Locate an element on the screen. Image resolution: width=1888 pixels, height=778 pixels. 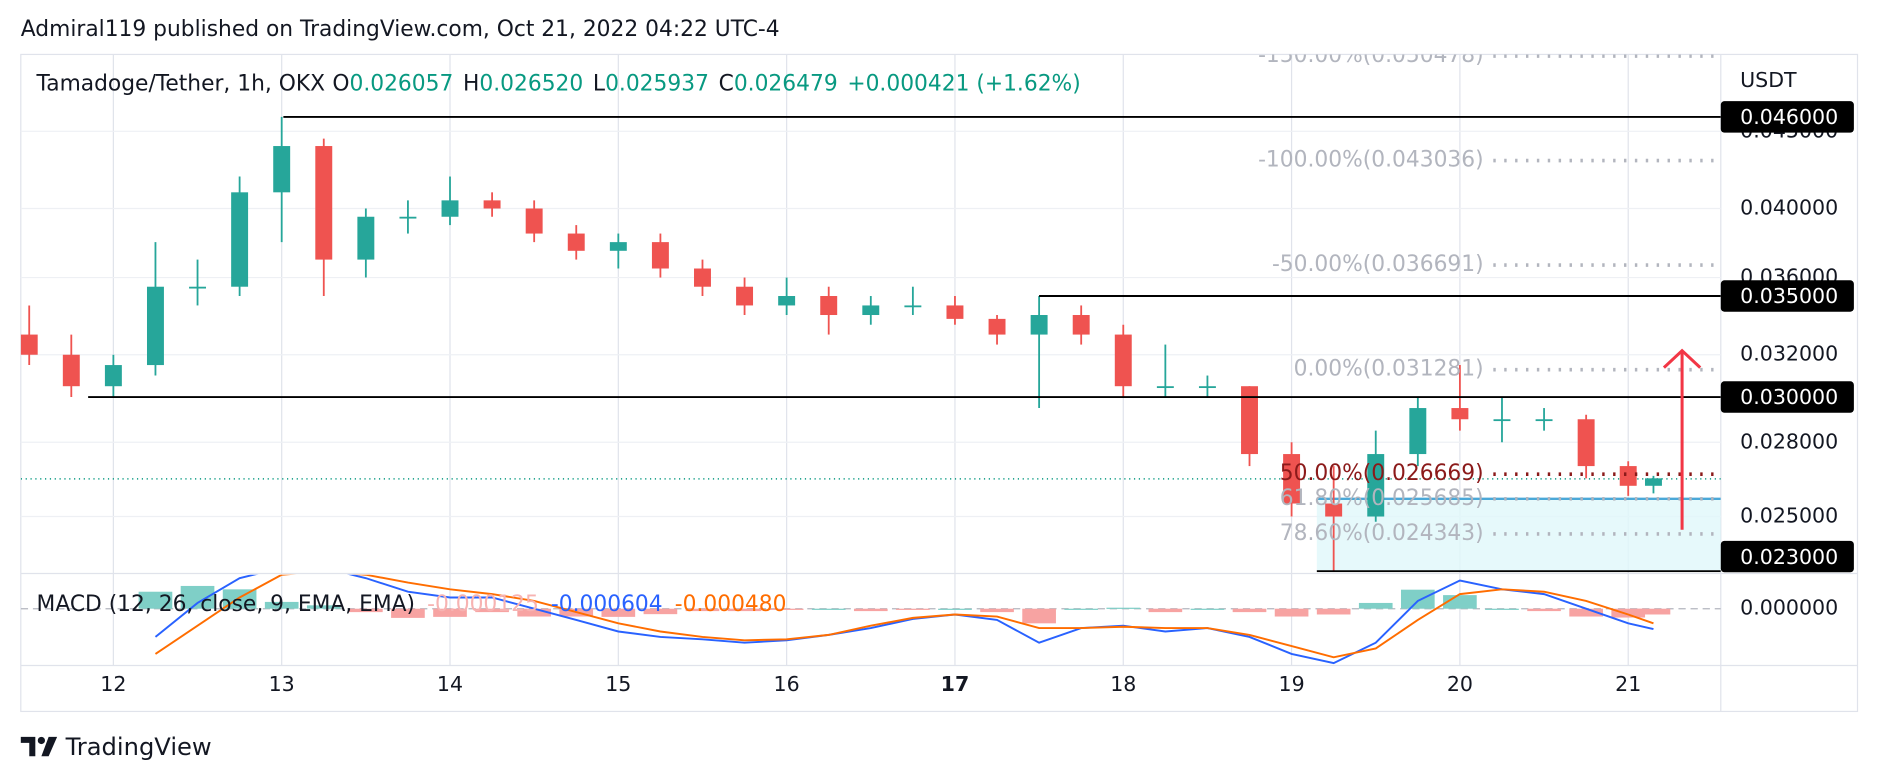
ohlc-key: C is located at coordinates (726, 84).